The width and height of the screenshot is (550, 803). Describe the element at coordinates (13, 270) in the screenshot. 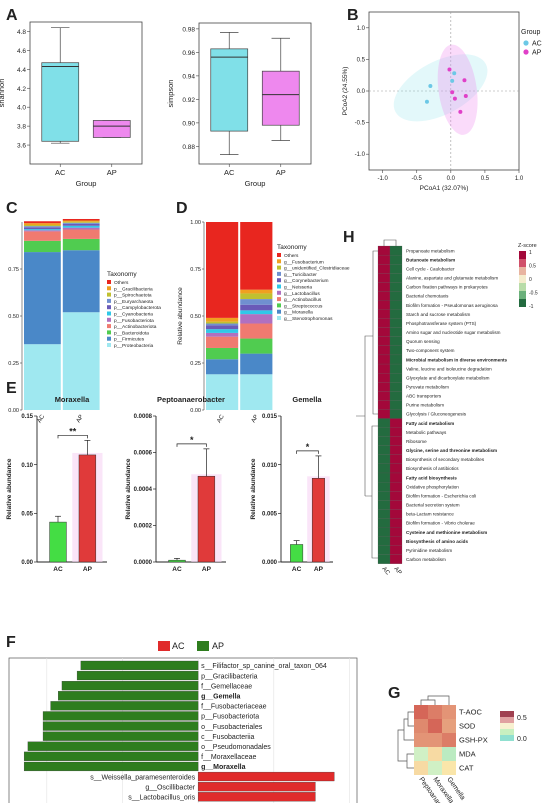

I see `y-tick-label: 0.75` at that location.